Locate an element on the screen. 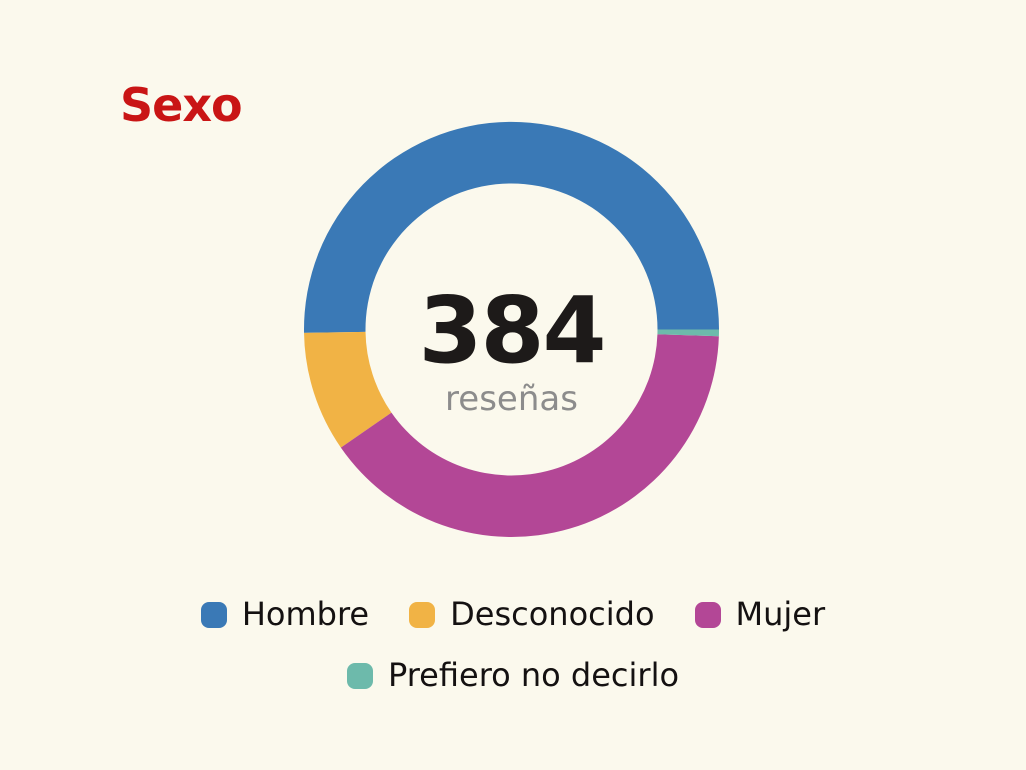 Image resolution: width=1026 pixels, height=770 pixels. total-value: 384 is located at coordinates (512, 330).